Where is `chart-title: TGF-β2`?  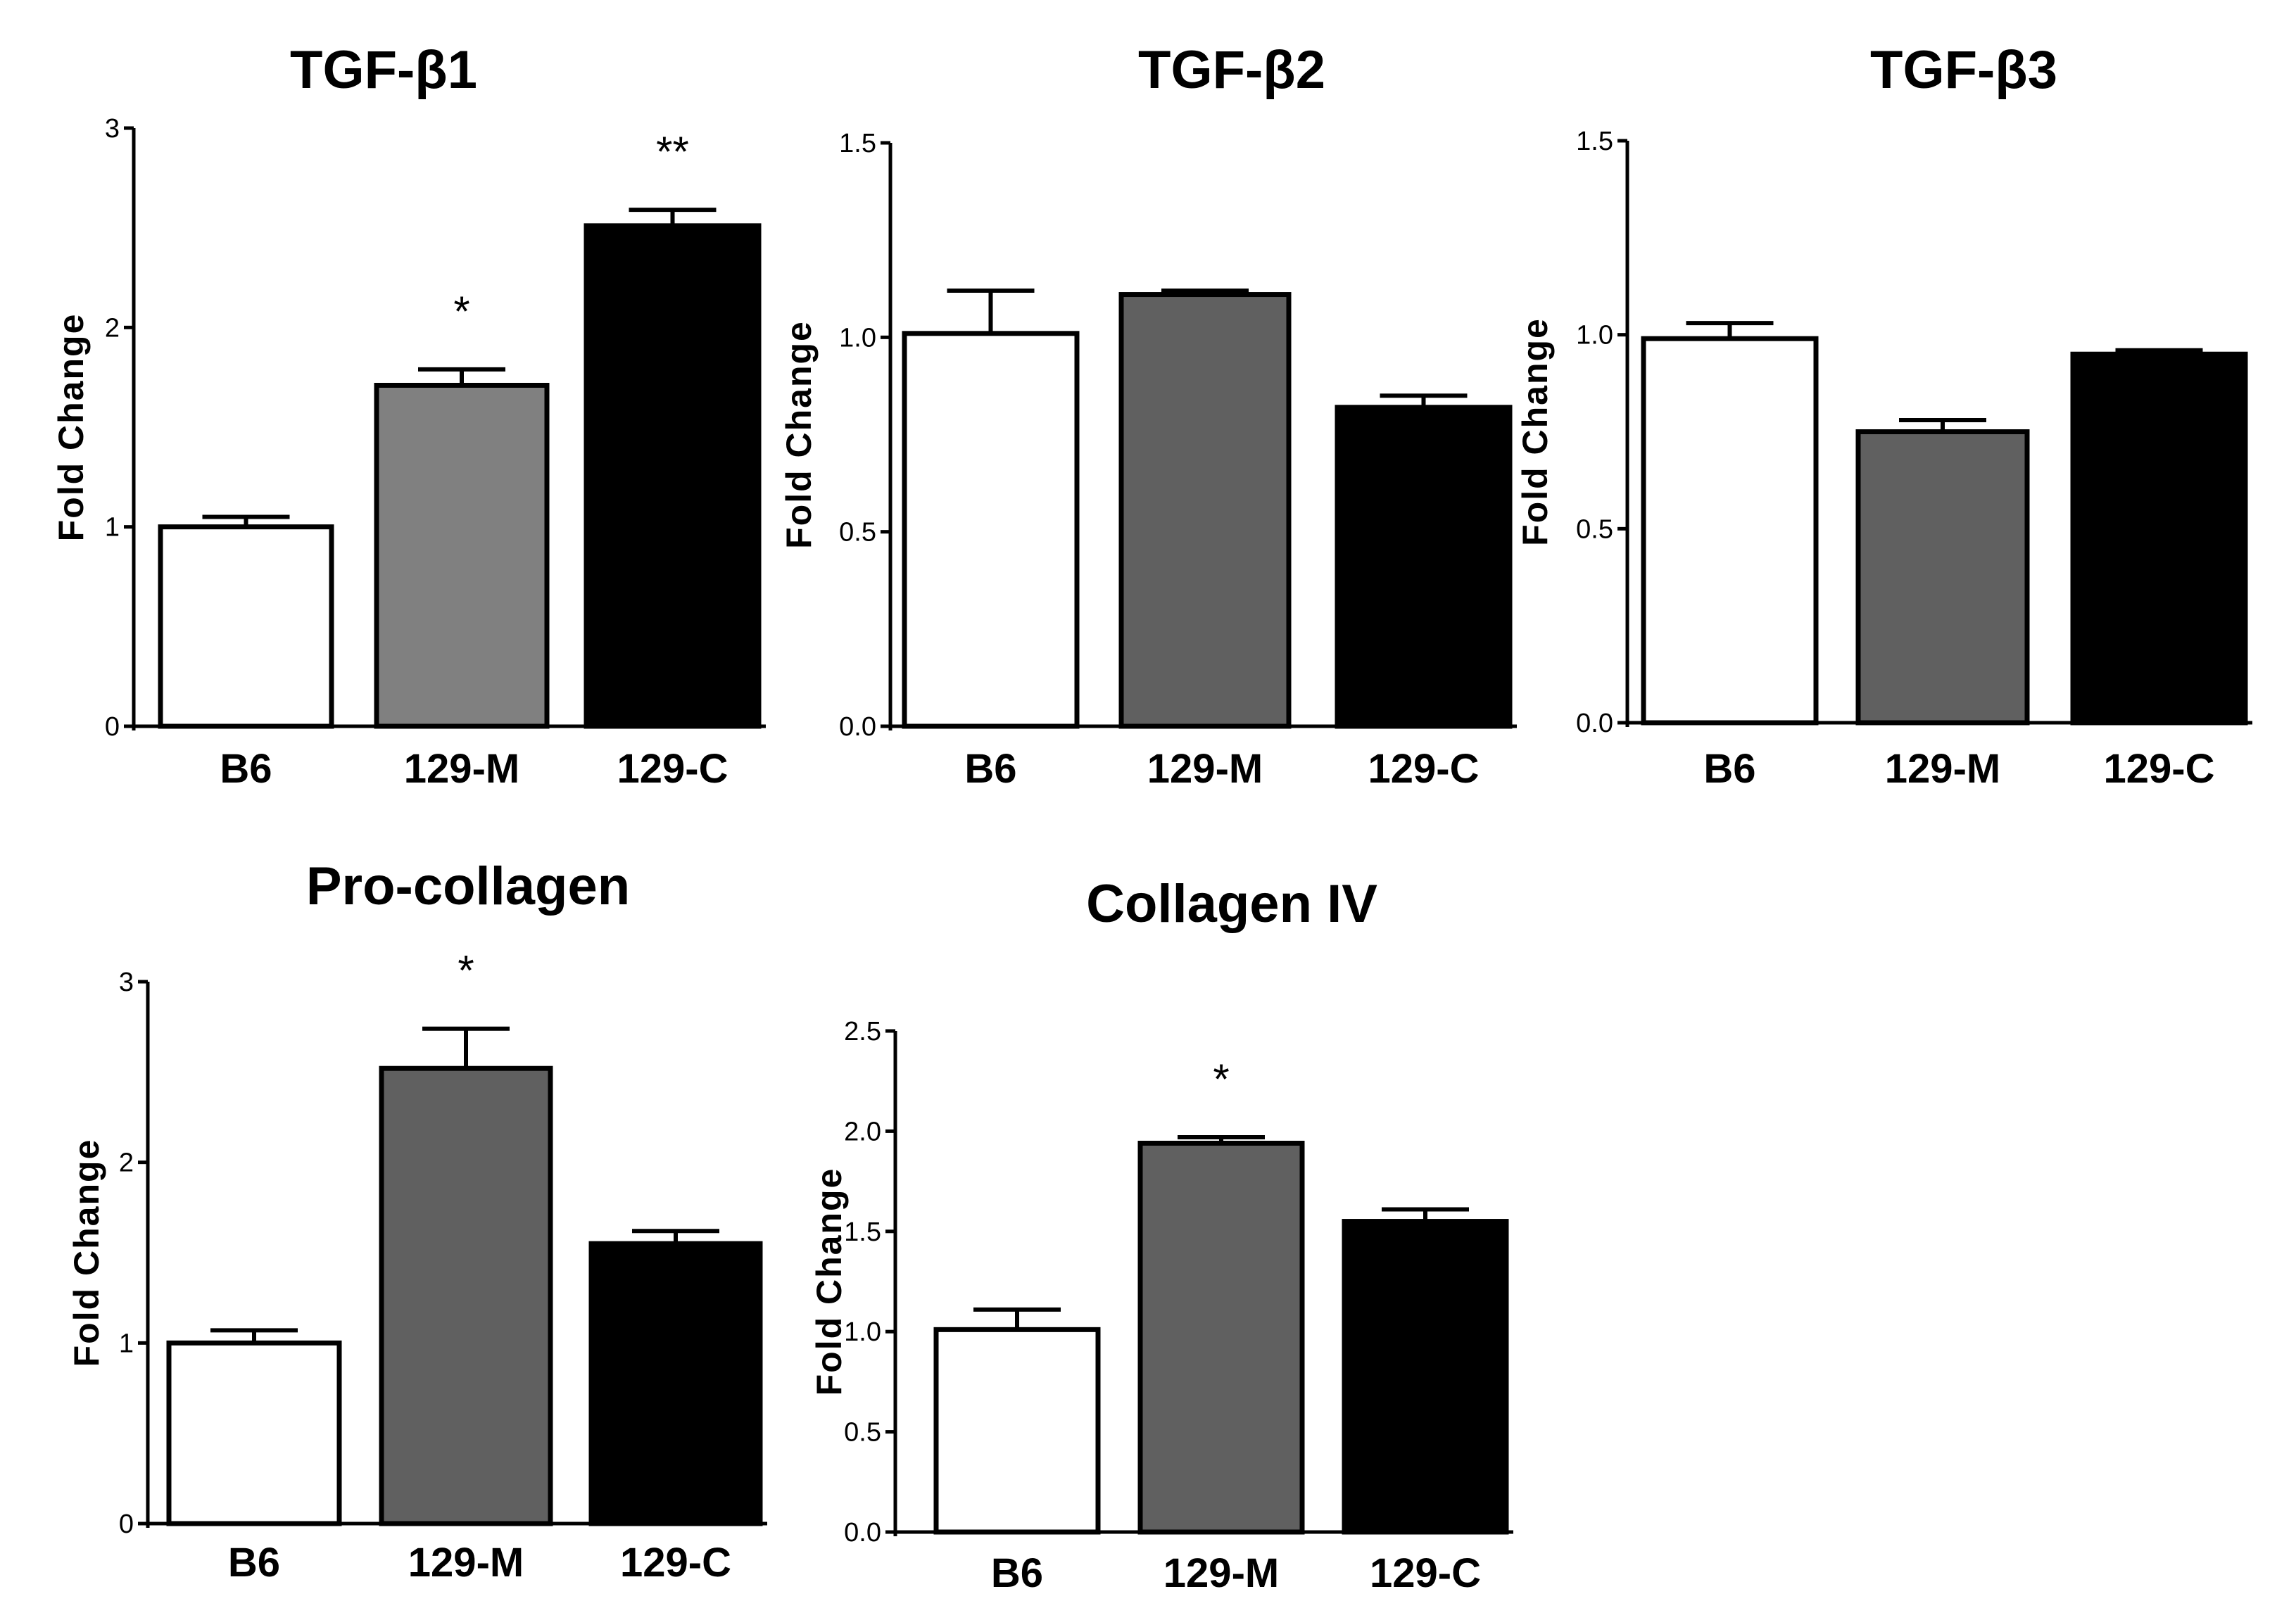
chart-title: TGF-β2 is located at coordinates (1231, 70).